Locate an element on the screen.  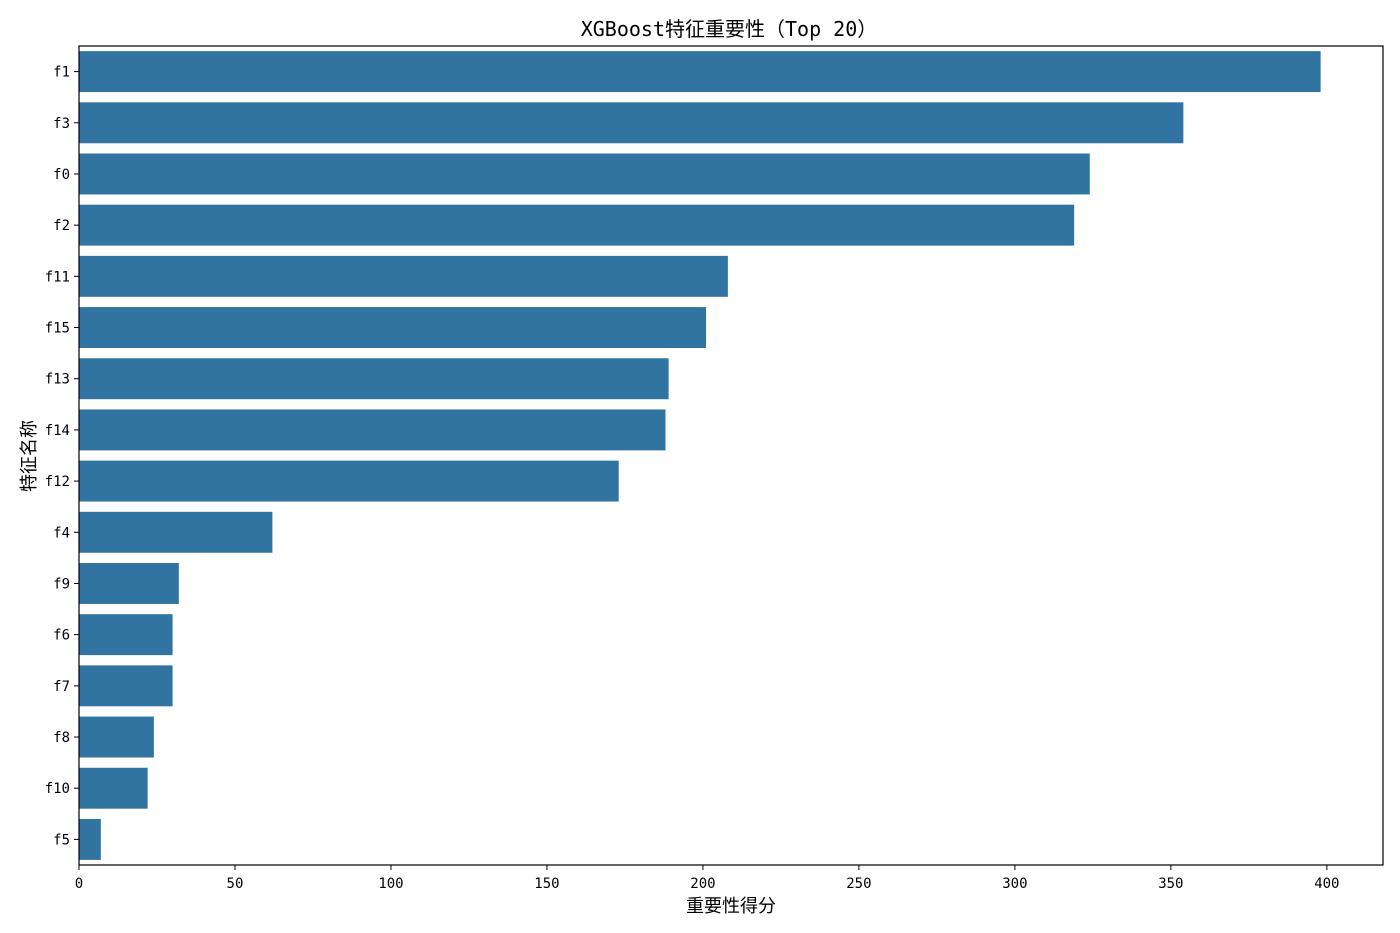
y-tick-label: f10 is located at coordinates (57, 789).